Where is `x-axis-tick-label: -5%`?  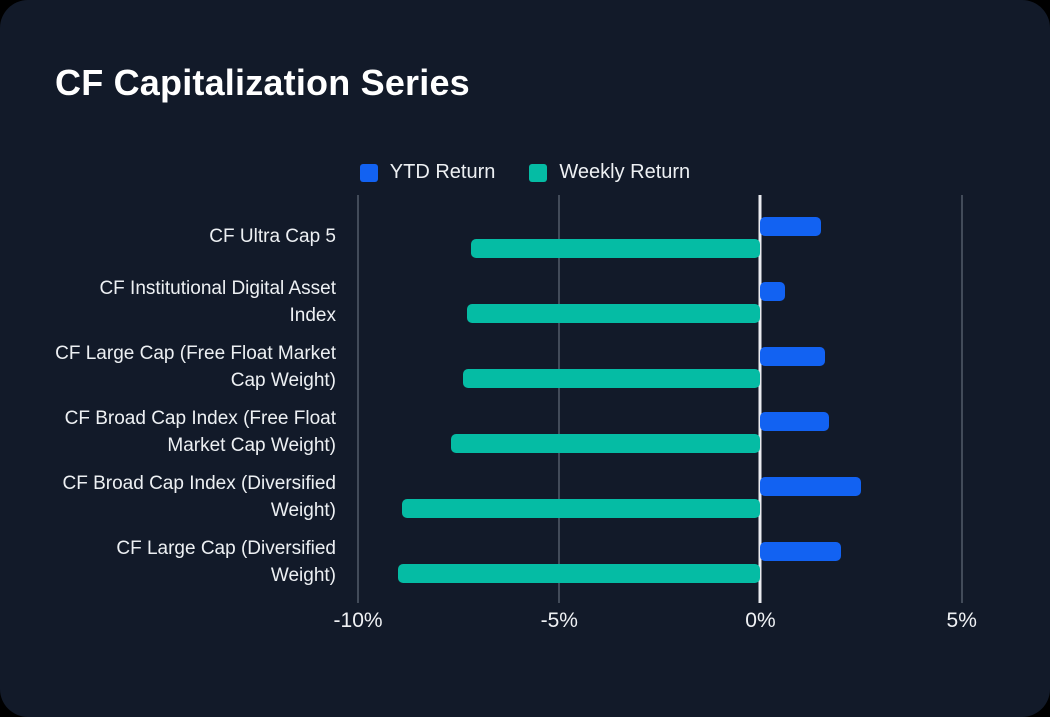 x-axis-tick-label: -5% is located at coordinates (559, 620).